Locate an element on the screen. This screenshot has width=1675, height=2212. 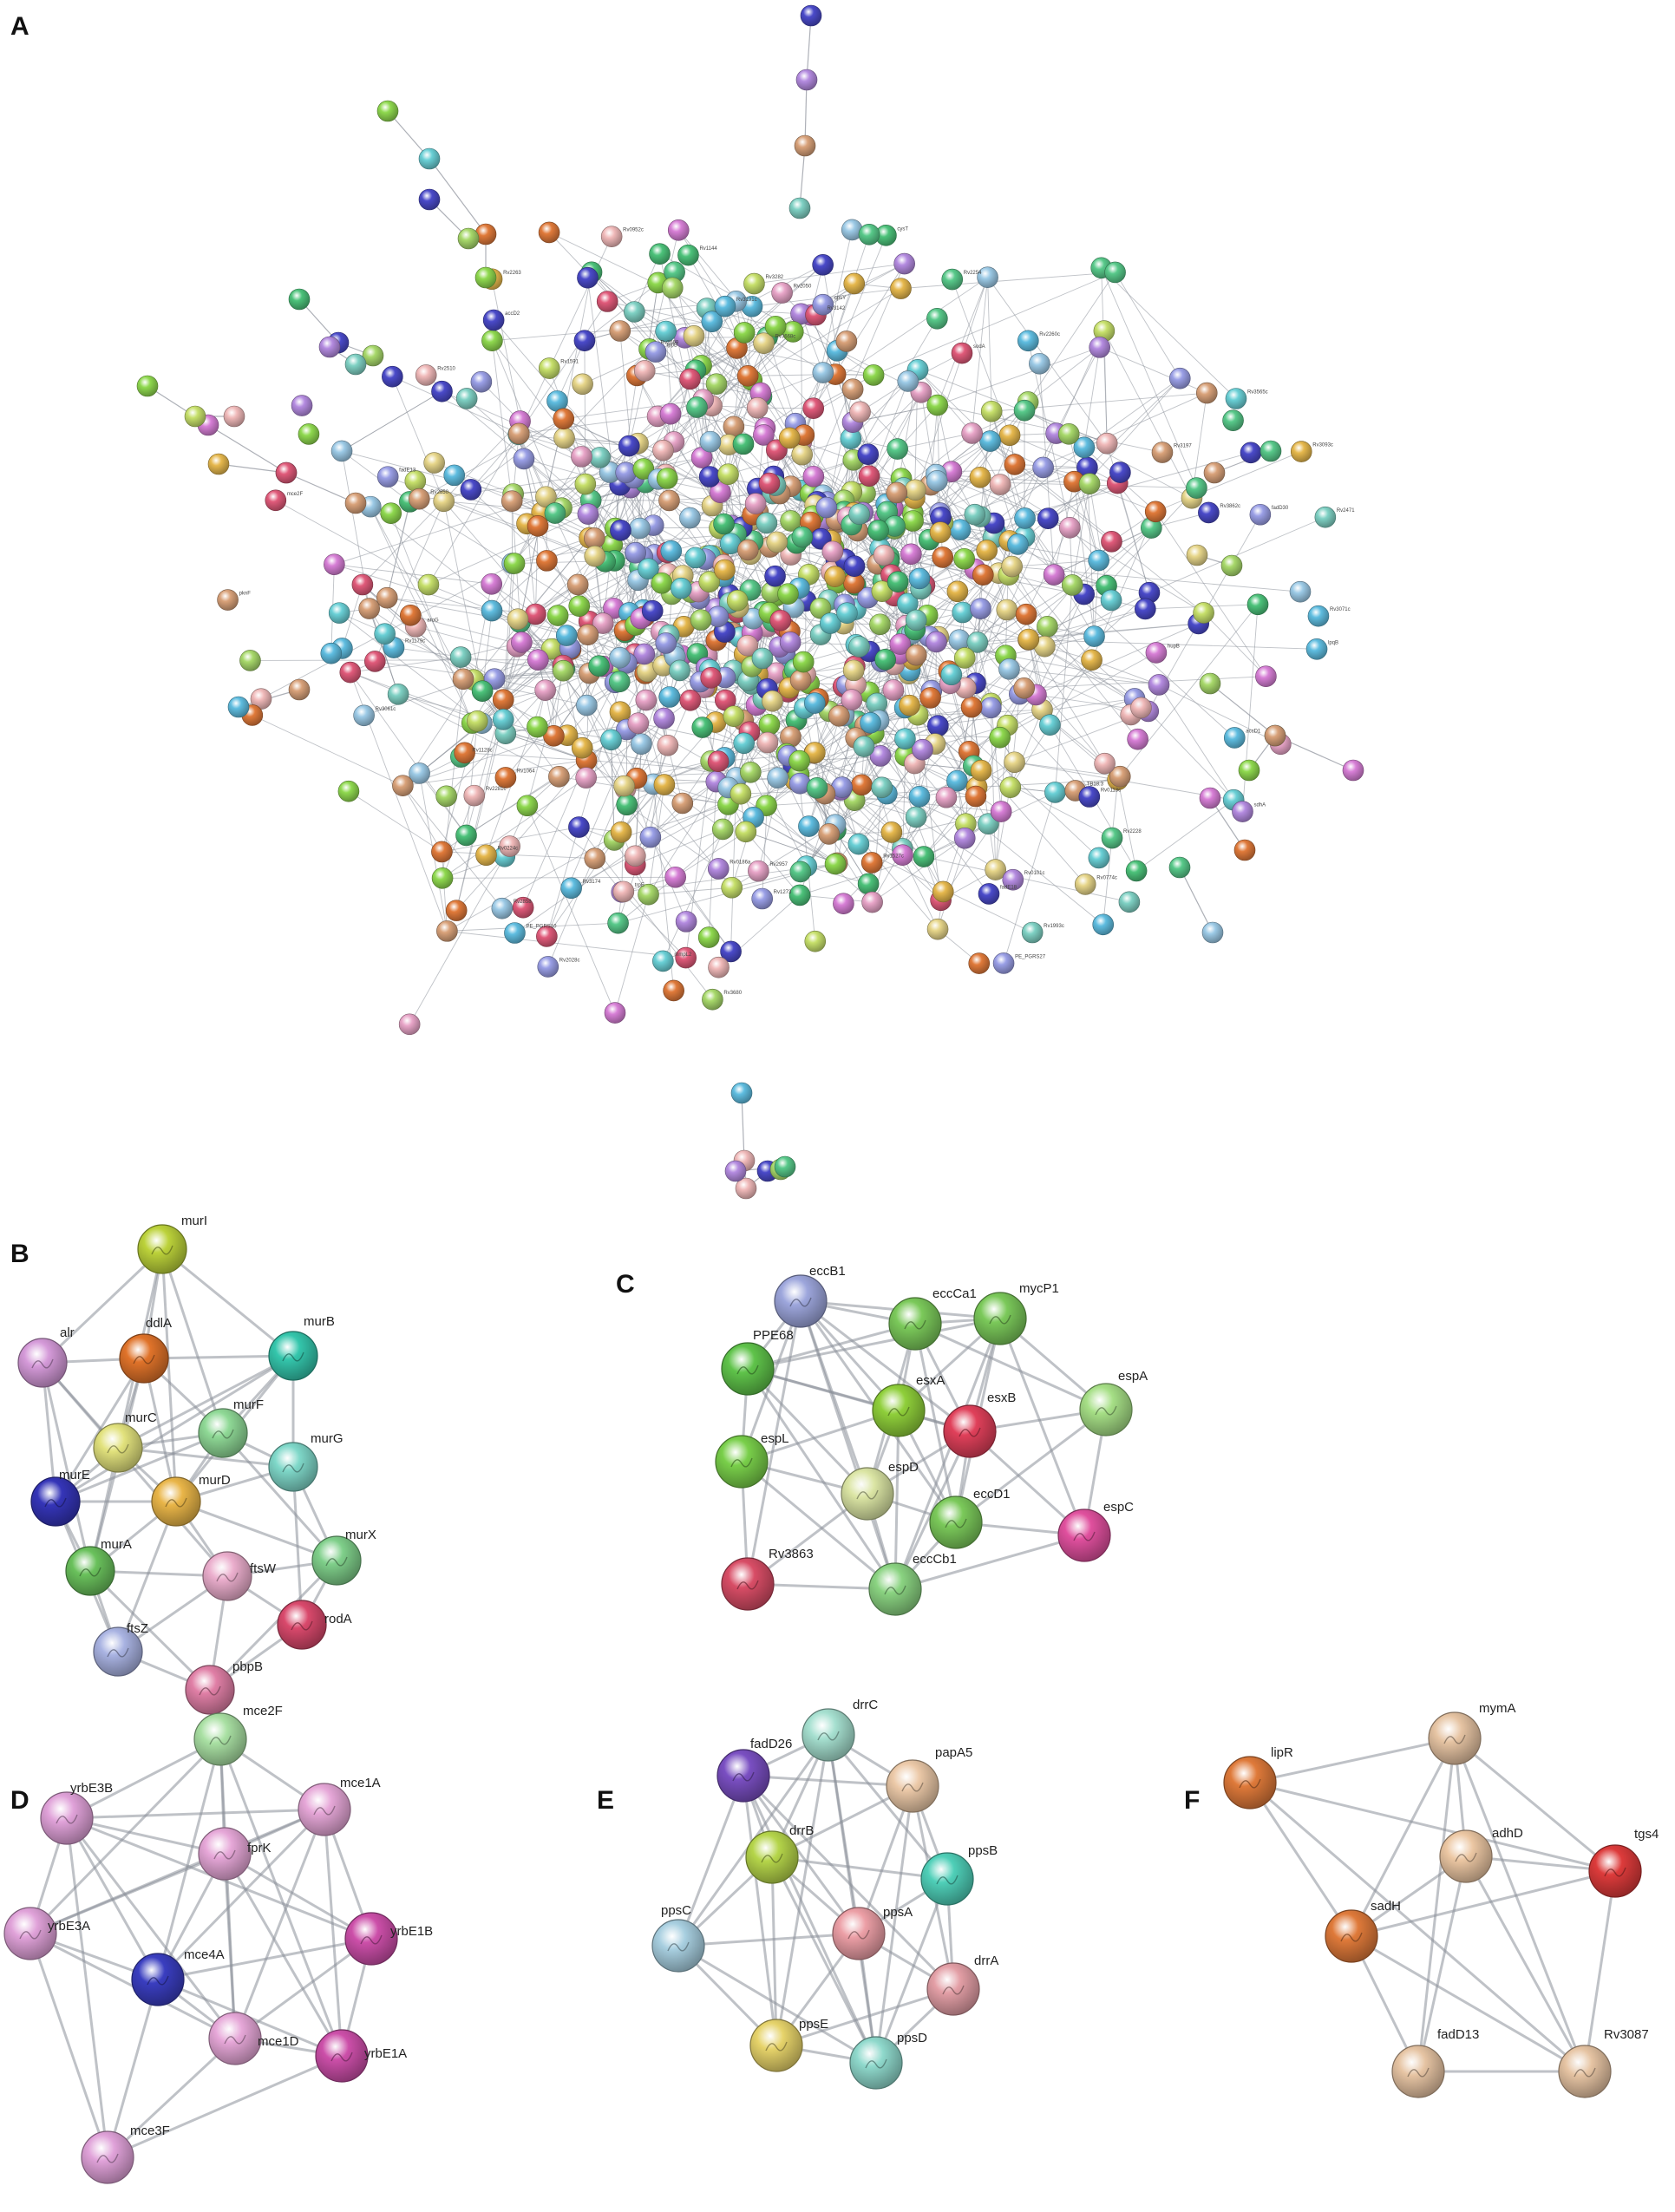
protein-label: Rv0101c is located at coordinates (1034, 873).